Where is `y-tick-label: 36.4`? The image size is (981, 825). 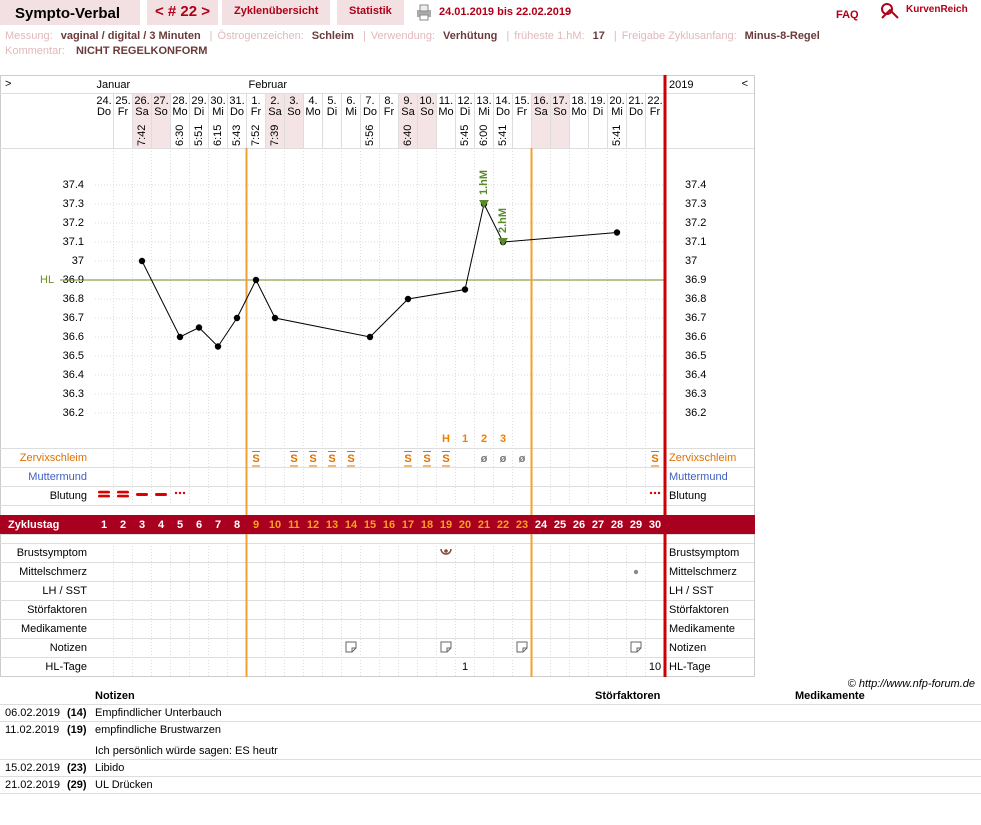 y-tick-label: 36.4 is located at coordinates (695, 375).